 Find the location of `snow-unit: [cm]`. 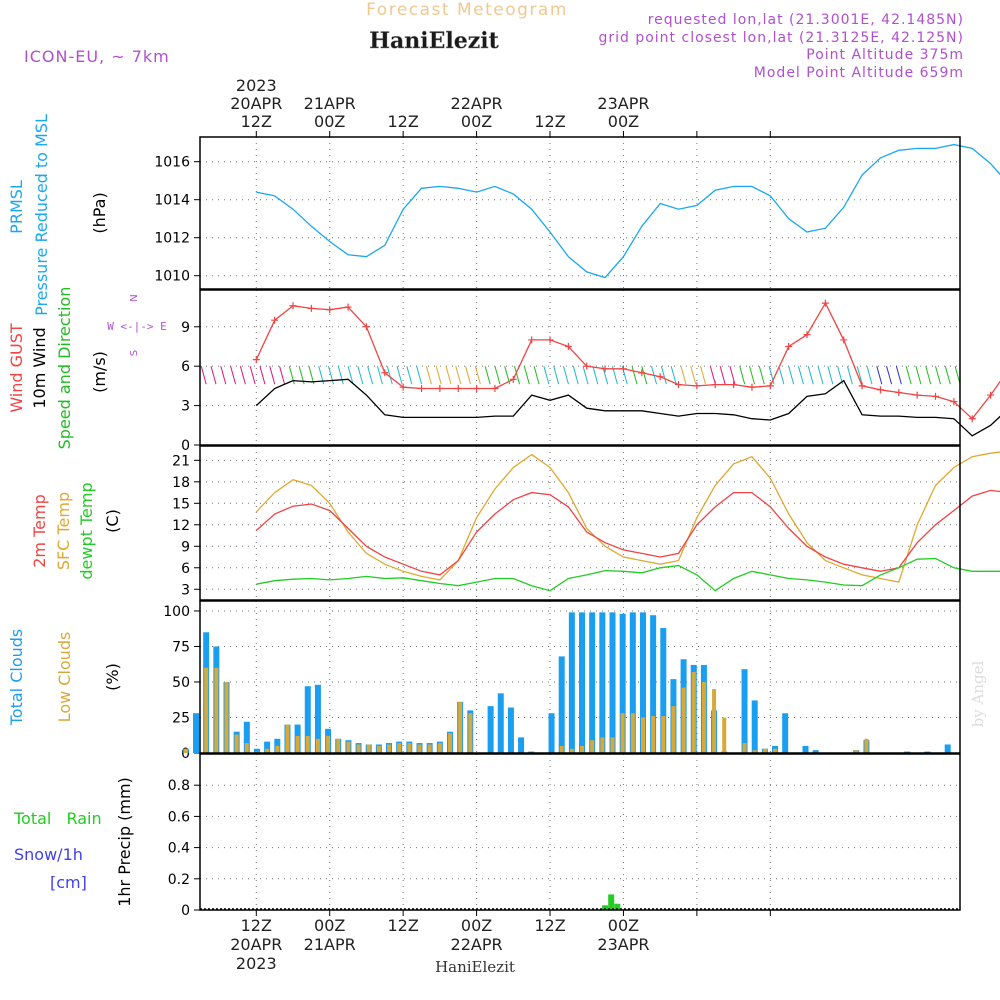

snow-unit: [cm] is located at coordinates (68, 882).